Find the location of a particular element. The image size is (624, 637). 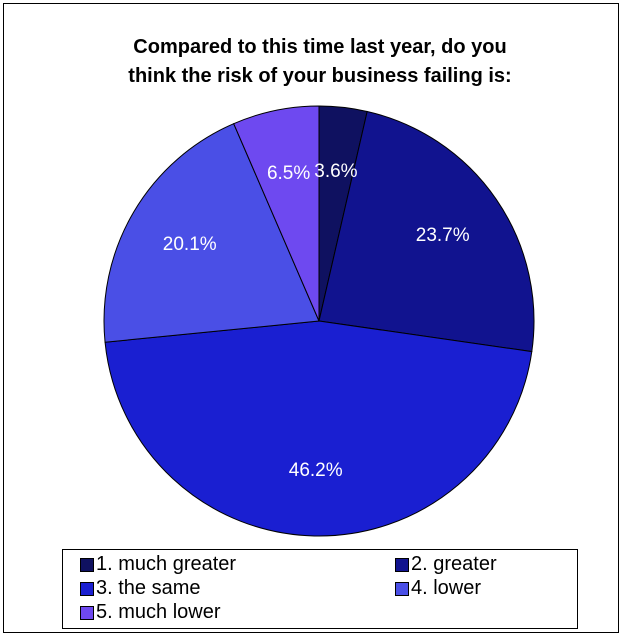

pie-data-label-2: 23.7% is located at coordinates (443, 235).